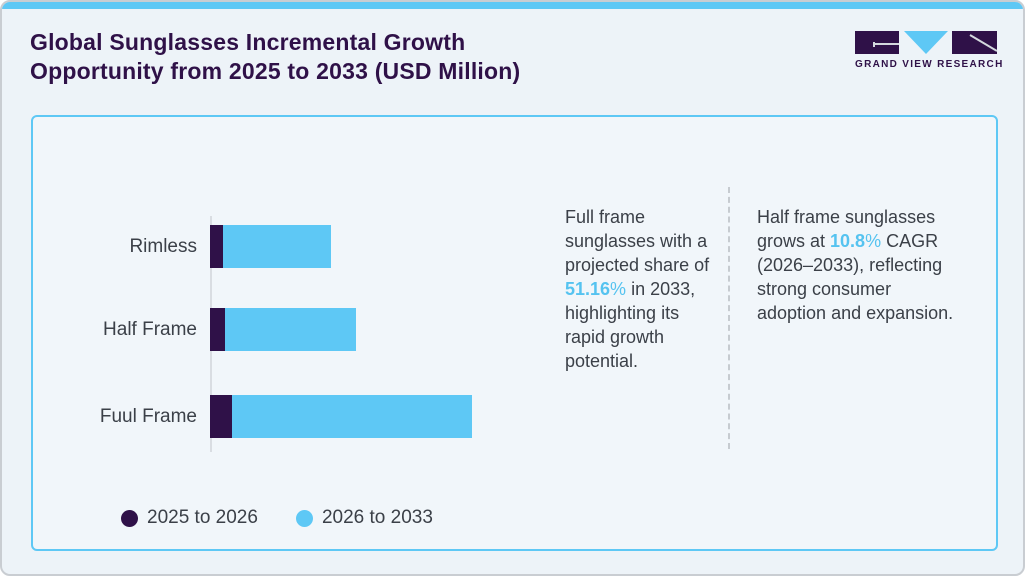  What do you see at coordinates (277, 518) in the screenshot?
I see `chart-legend: 2025 to 2026 2026 to 2033` at bounding box center [277, 518].